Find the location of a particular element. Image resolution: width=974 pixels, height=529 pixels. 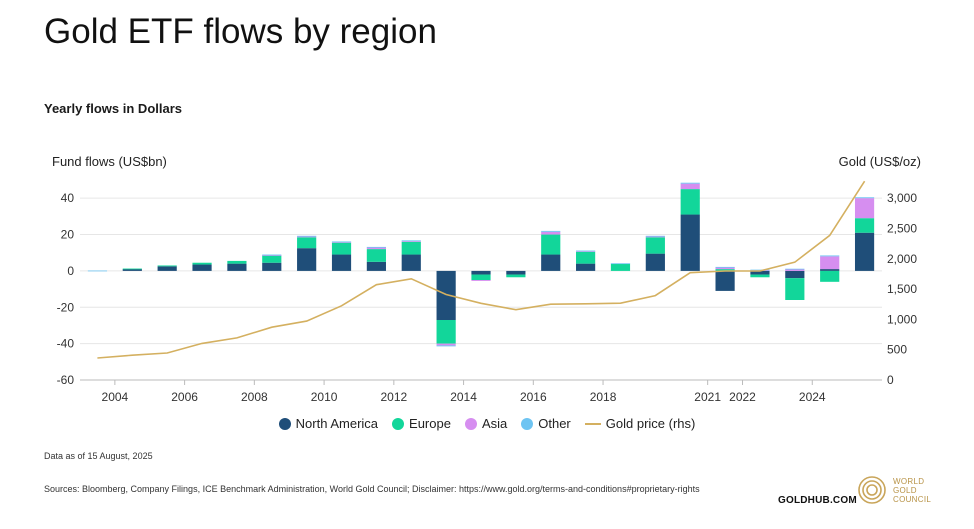

bar-europe-2006 is located at coordinates (202, 263).